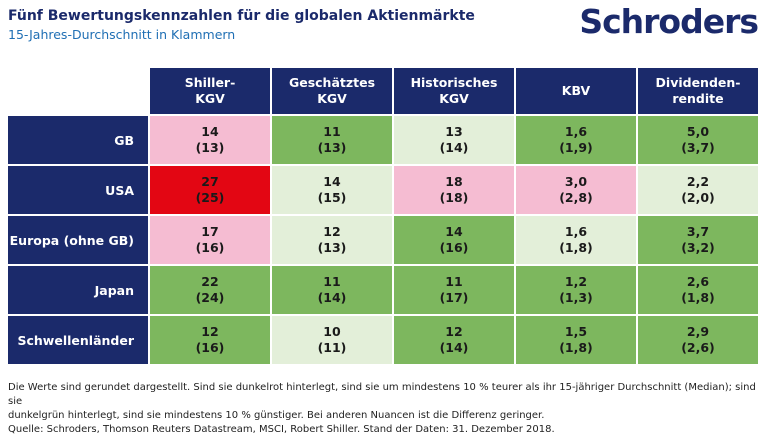 The height and width of the screenshot is (440, 770). I want to click on cell-value: 27, so click(210, 181).